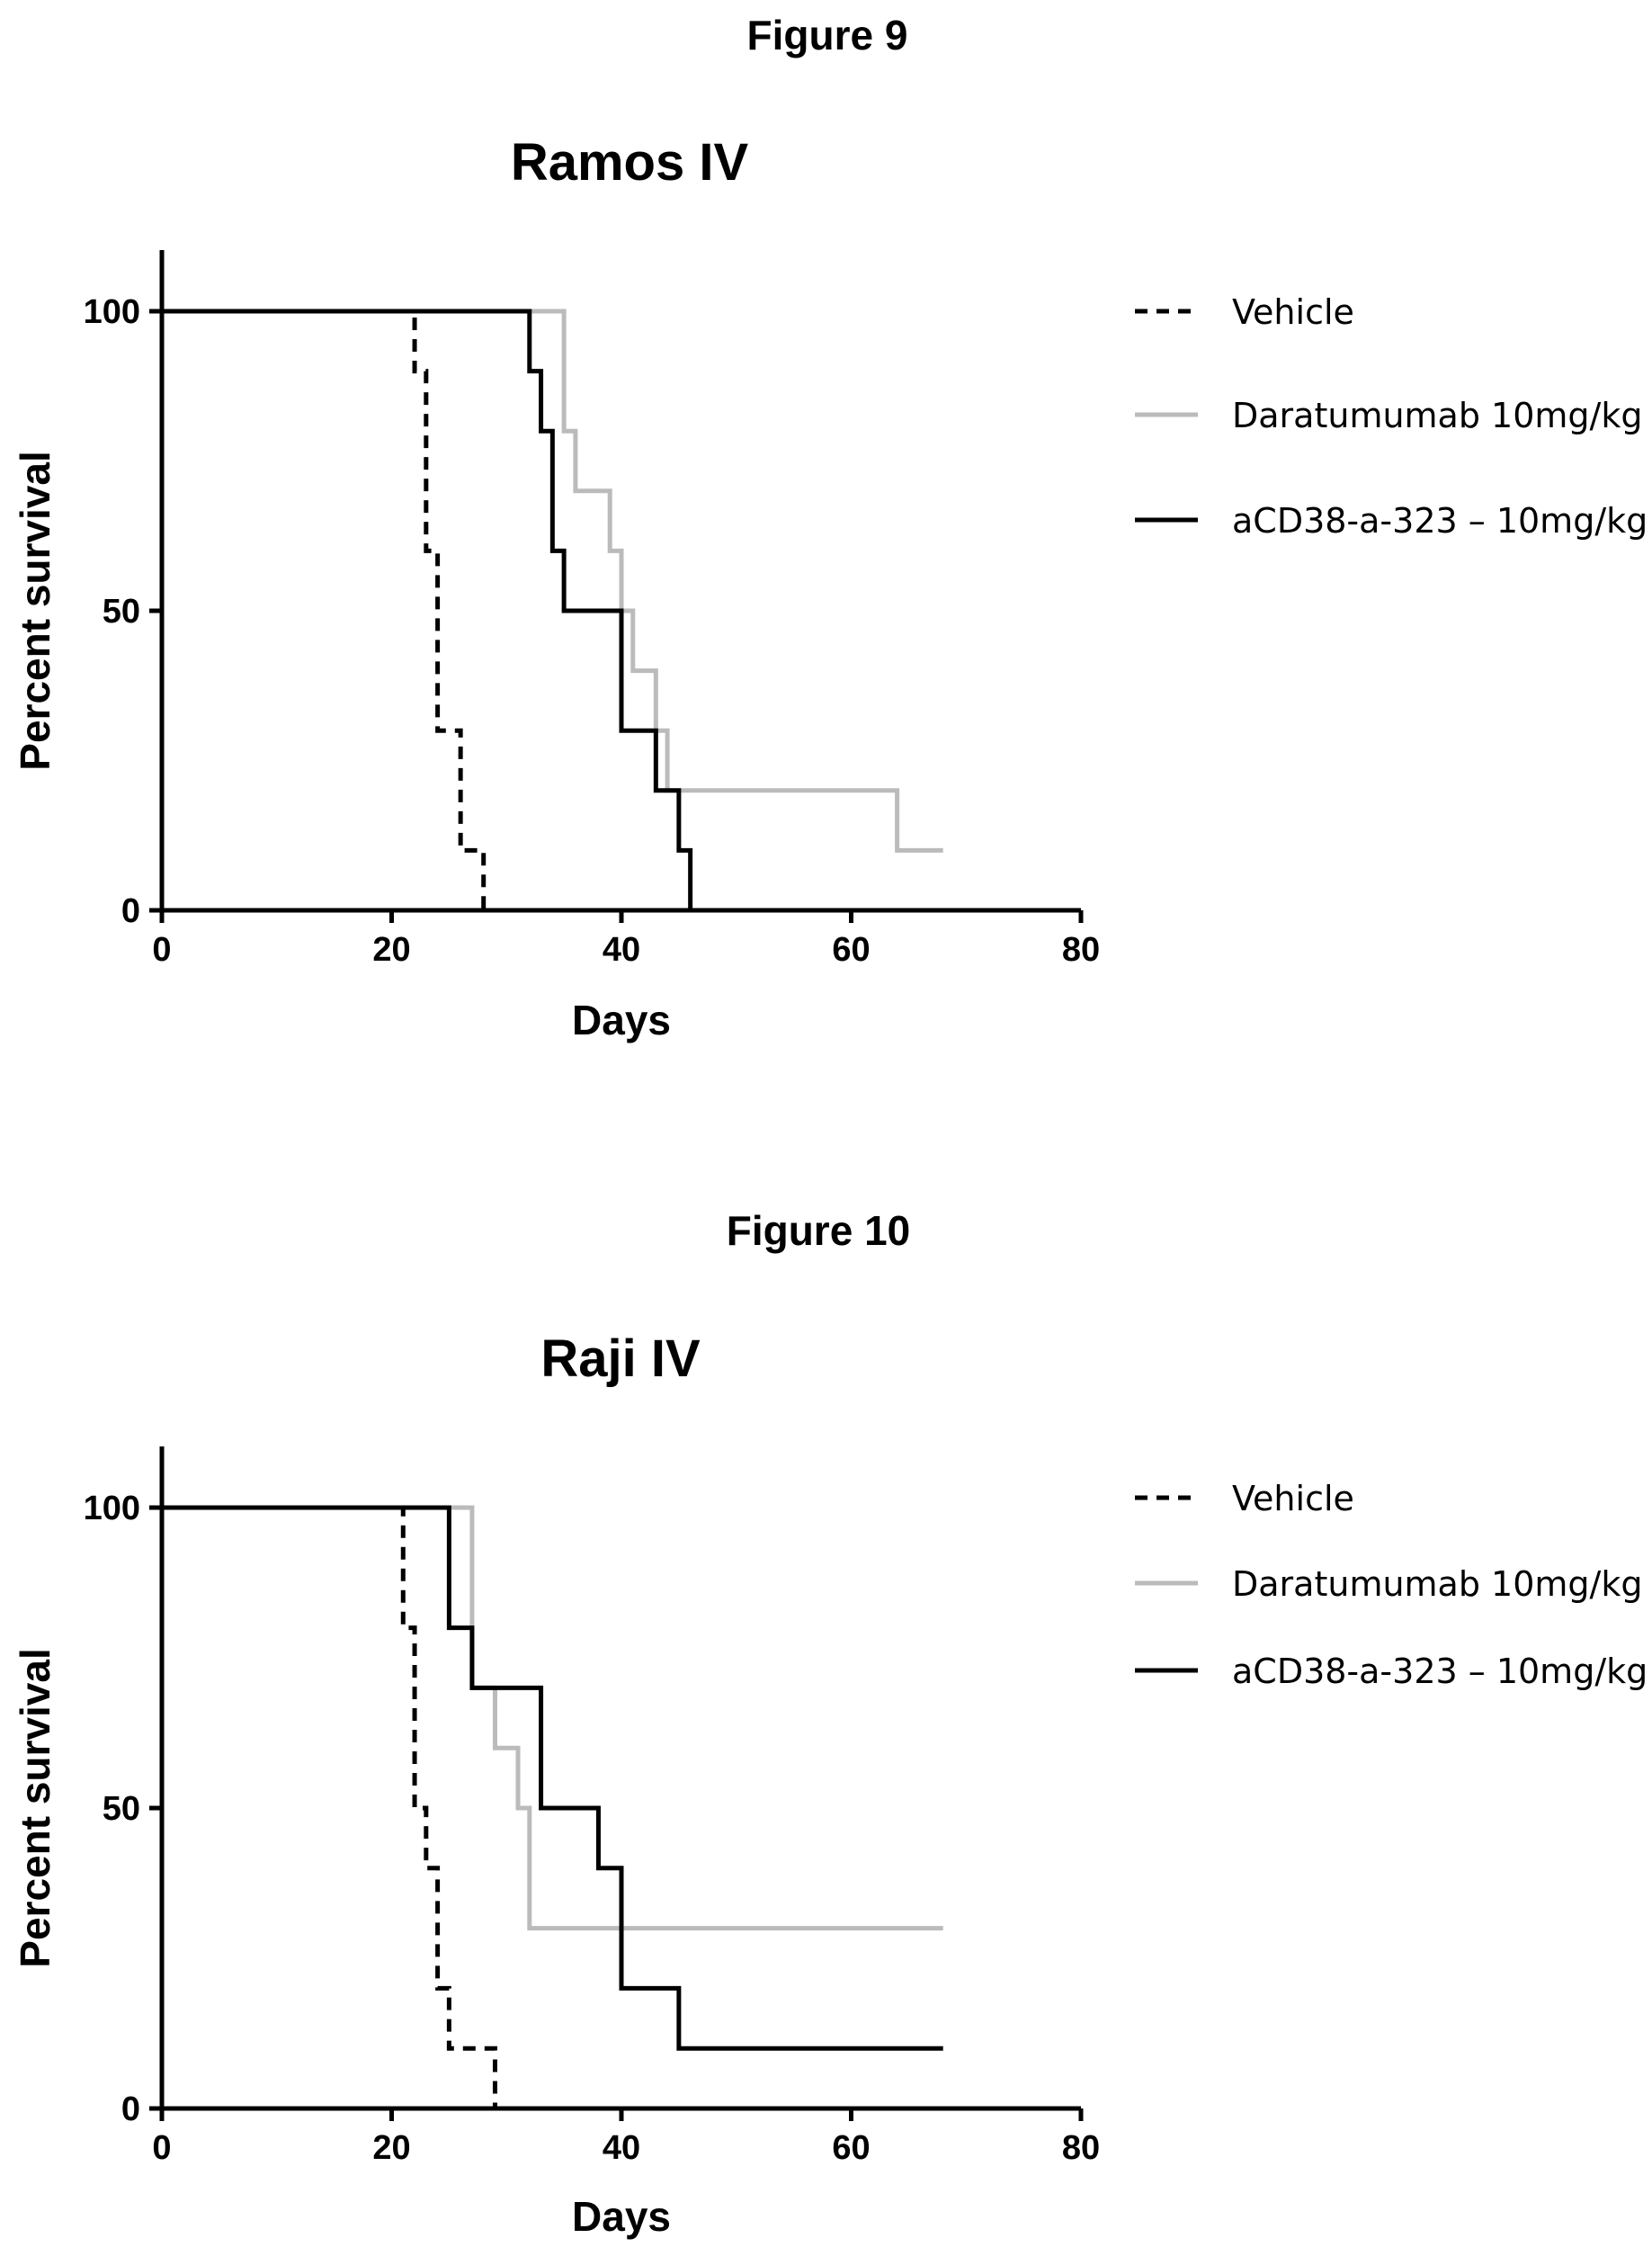 This screenshot has height=2256, width=1652. I want to click on figure-label: Figure 10, so click(819, 1230).